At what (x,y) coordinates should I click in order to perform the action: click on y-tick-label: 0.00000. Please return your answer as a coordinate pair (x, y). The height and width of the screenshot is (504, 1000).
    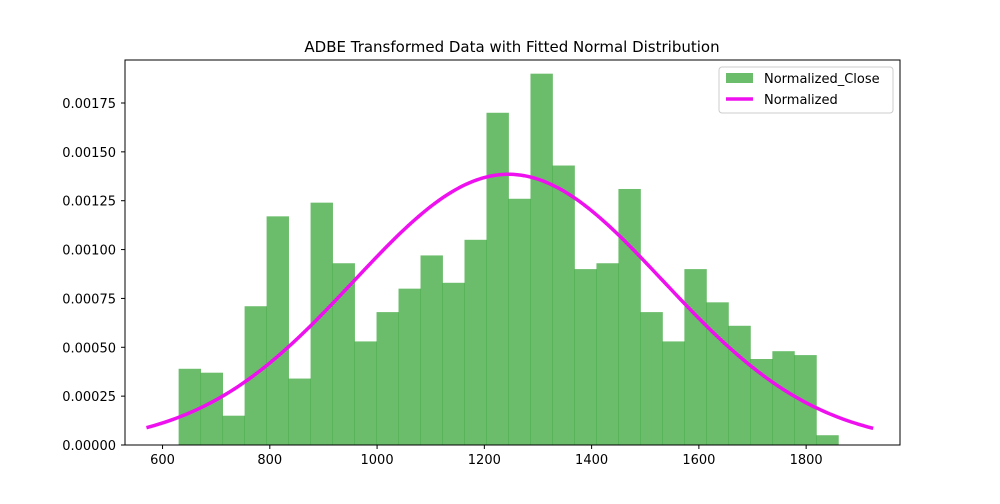
    Looking at the image, I should click on (89, 446).